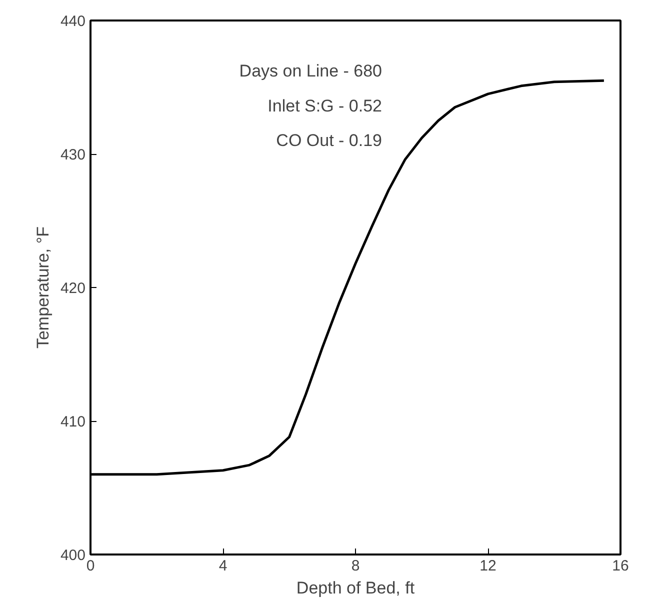 The image size is (656, 608). Describe the element at coordinates (329, 140) in the screenshot. I see `annotation: CO Out - 0.19` at that location.